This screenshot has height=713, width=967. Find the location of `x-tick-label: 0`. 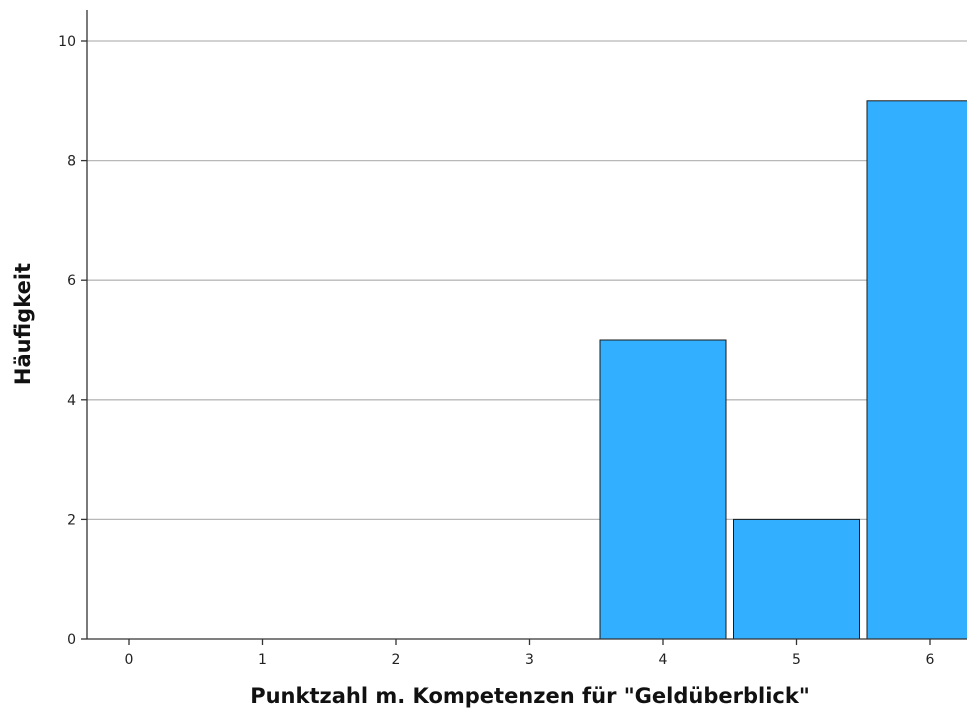

x-tick-label: 0 is located at coordinates (129, 660).